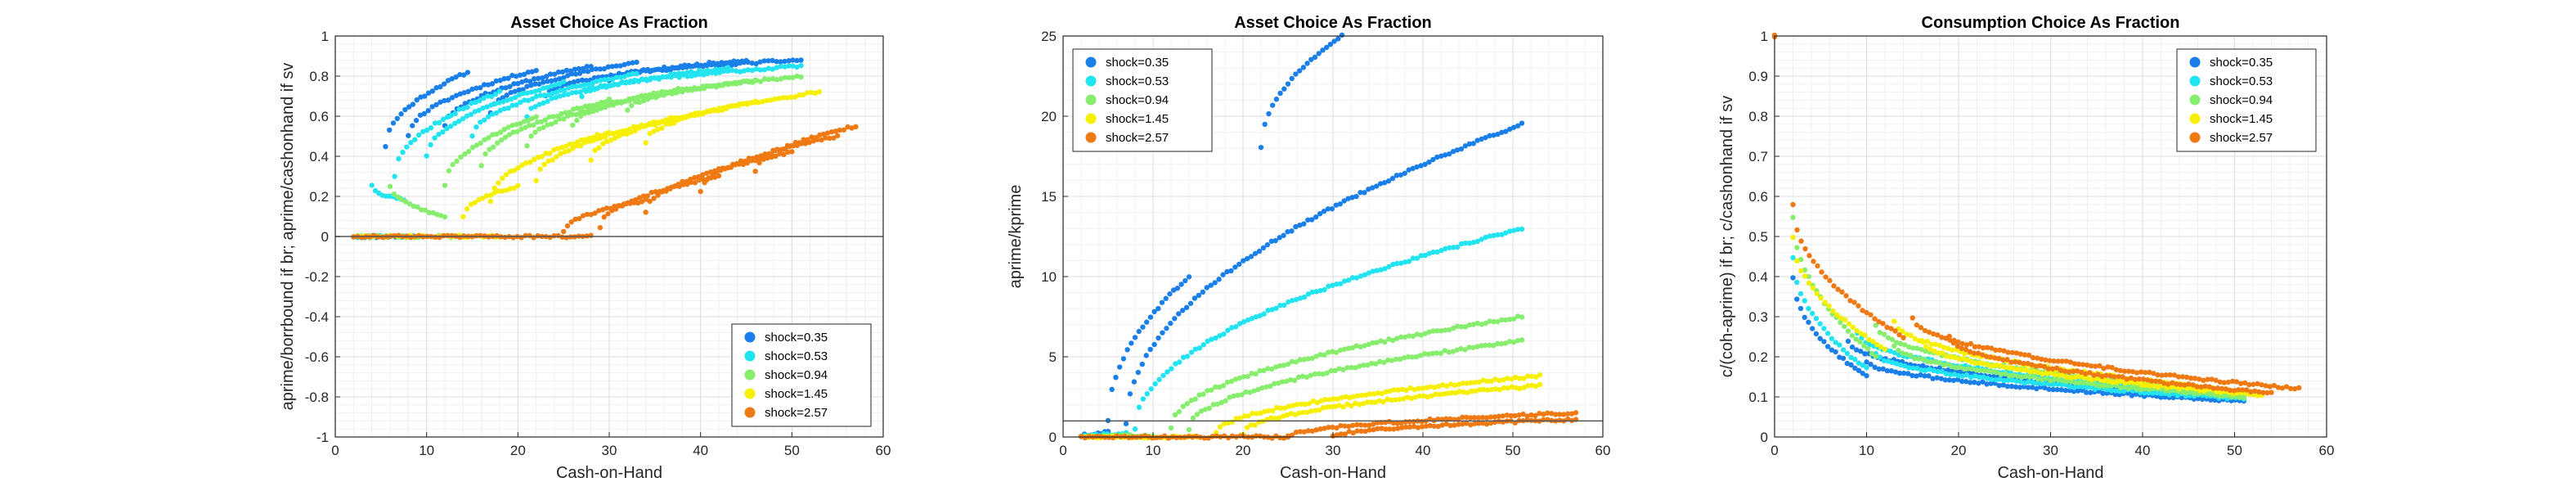 Image resolution: width=2576 pixels, height=491 pixels. Describe the element at coordinates (1091, 62) in the screenshot. I see `legend-marker` at that location.